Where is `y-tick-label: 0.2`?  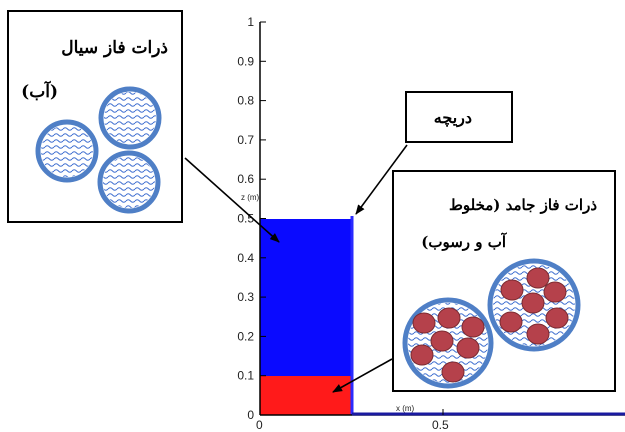
y-tick-label: 0.2 is located at coordinates (245, 336).